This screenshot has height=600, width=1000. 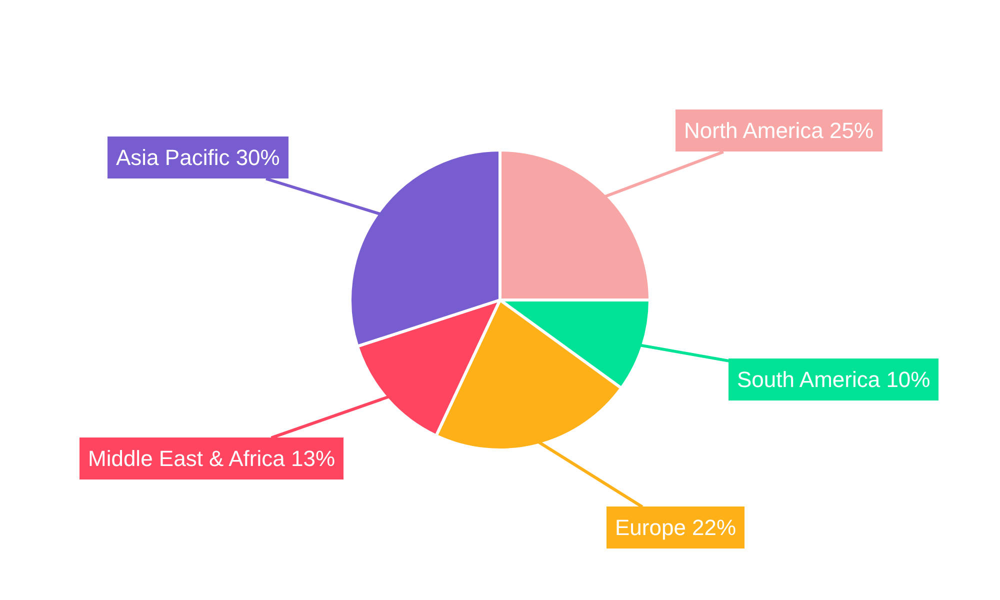 What do you see at coordinates (833, 379) in the screenshot?
I see `slice-label: South America 10%` at bounding box center [833, 379].